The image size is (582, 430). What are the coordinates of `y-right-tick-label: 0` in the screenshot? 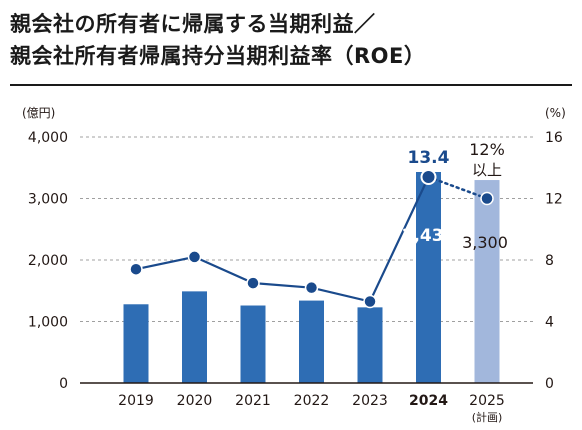 It's located at (549, 384).